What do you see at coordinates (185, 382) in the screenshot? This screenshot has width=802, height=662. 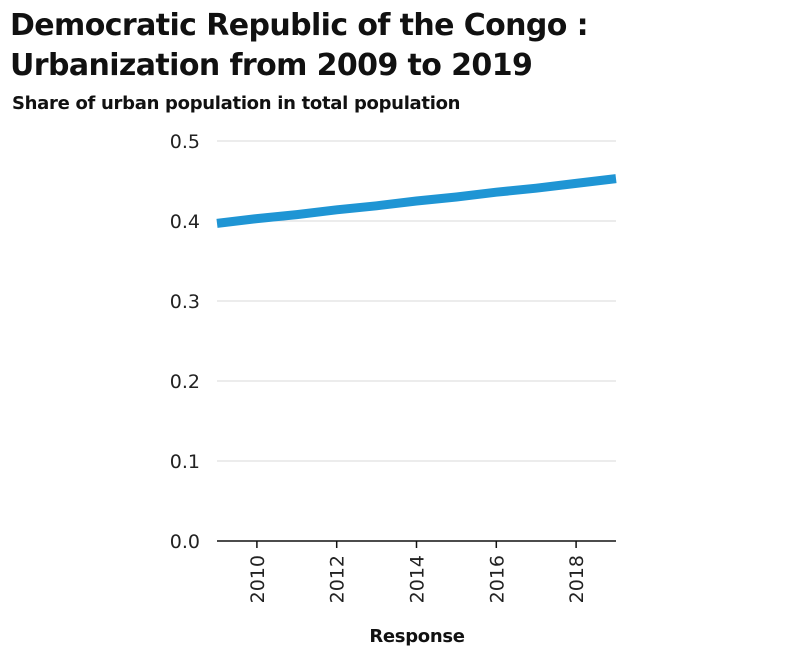 I see `y-tick-label: 0.2` at bounding box center [185, 382].